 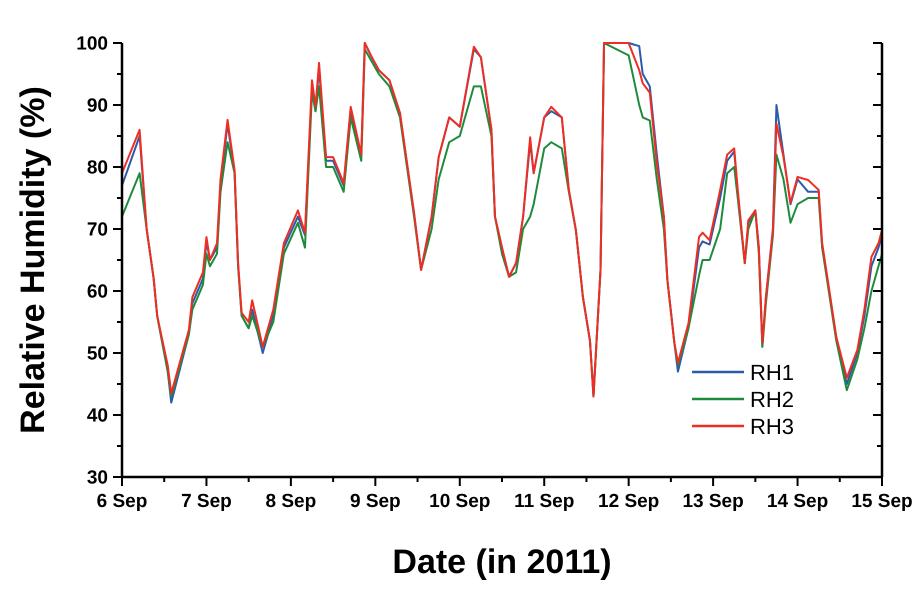 I want to click on y-tick-label: 40, so click(x=97, y=416).